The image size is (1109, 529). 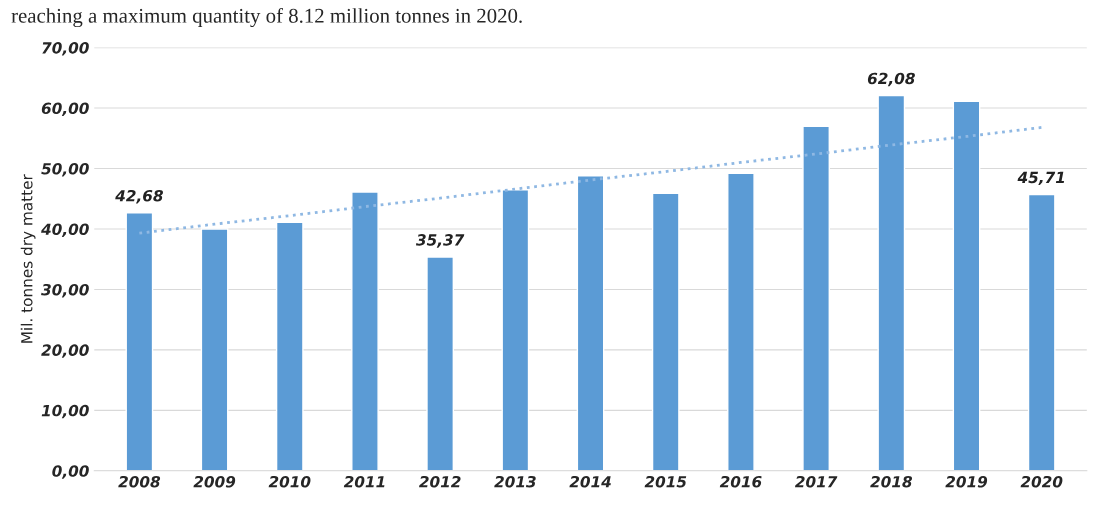 What do you see at coordinates (65, 411) in the screenshot?
I see `y-tick-label: 10,00` at bounding box center [65, 411].